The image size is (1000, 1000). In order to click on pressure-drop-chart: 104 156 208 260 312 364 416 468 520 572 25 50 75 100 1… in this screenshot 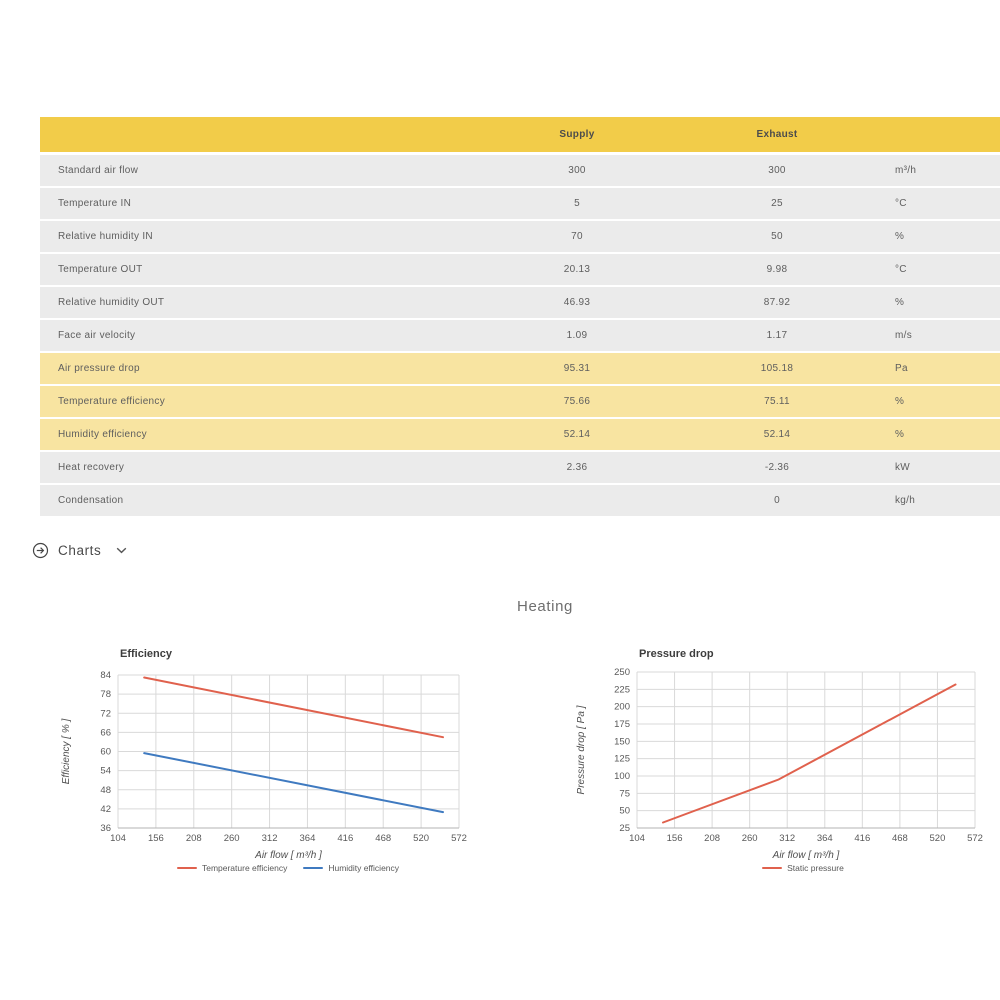, I will do `click(779, 754)`.